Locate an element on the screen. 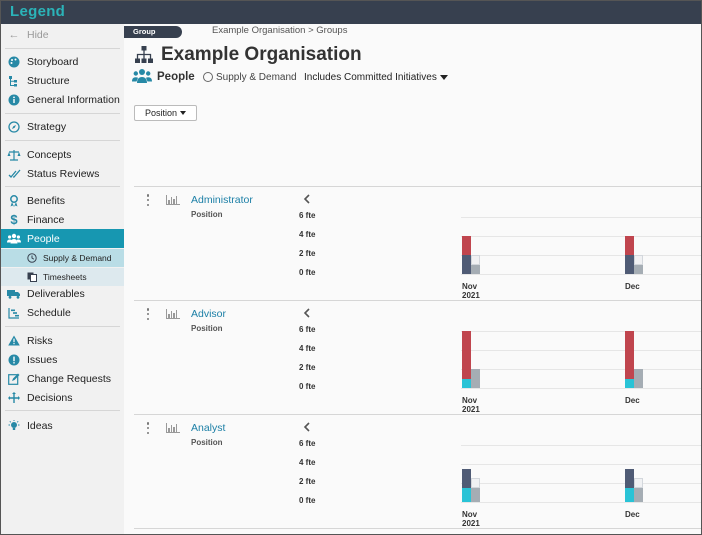 The width and height of the screenshot is (702, 535). x-year: 2021 is located at coordinates (471, 295).